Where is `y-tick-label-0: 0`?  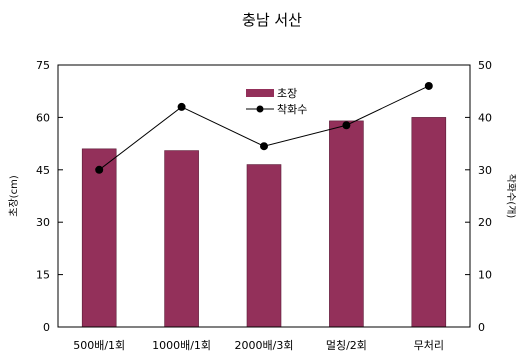
y-tick-label-0: 0 is located at coordinates (46, 327).